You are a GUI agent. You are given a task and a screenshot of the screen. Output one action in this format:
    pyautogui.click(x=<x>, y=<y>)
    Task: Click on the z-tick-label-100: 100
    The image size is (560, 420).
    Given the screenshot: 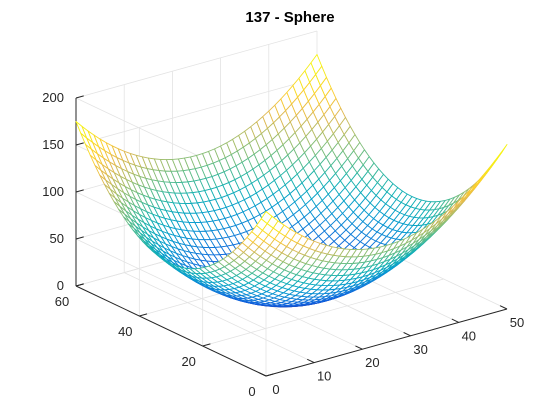 What is the action you would take?
    pyautogui.click(x=53, y=191)
    